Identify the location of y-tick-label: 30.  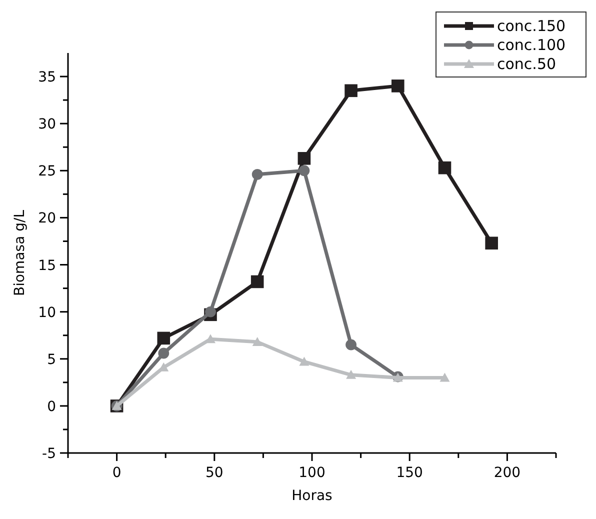
(47, 124).